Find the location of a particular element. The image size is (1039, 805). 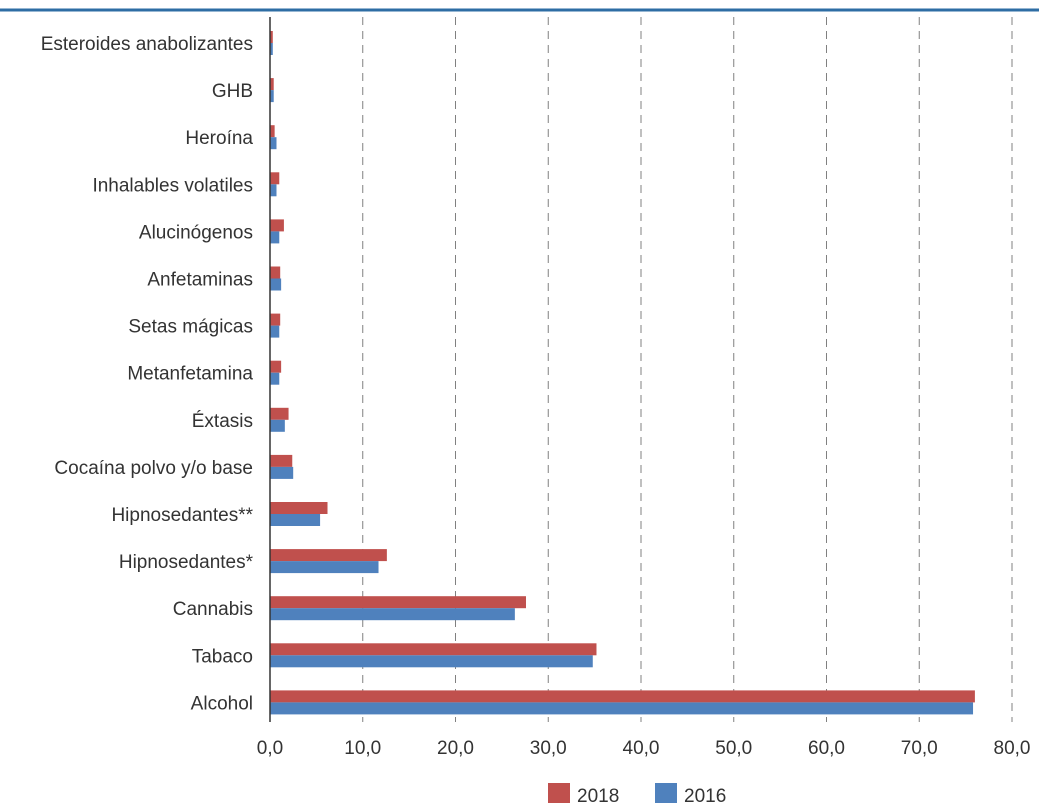

x-tick-label: 80,0 is located at coordinates (1012, 748).